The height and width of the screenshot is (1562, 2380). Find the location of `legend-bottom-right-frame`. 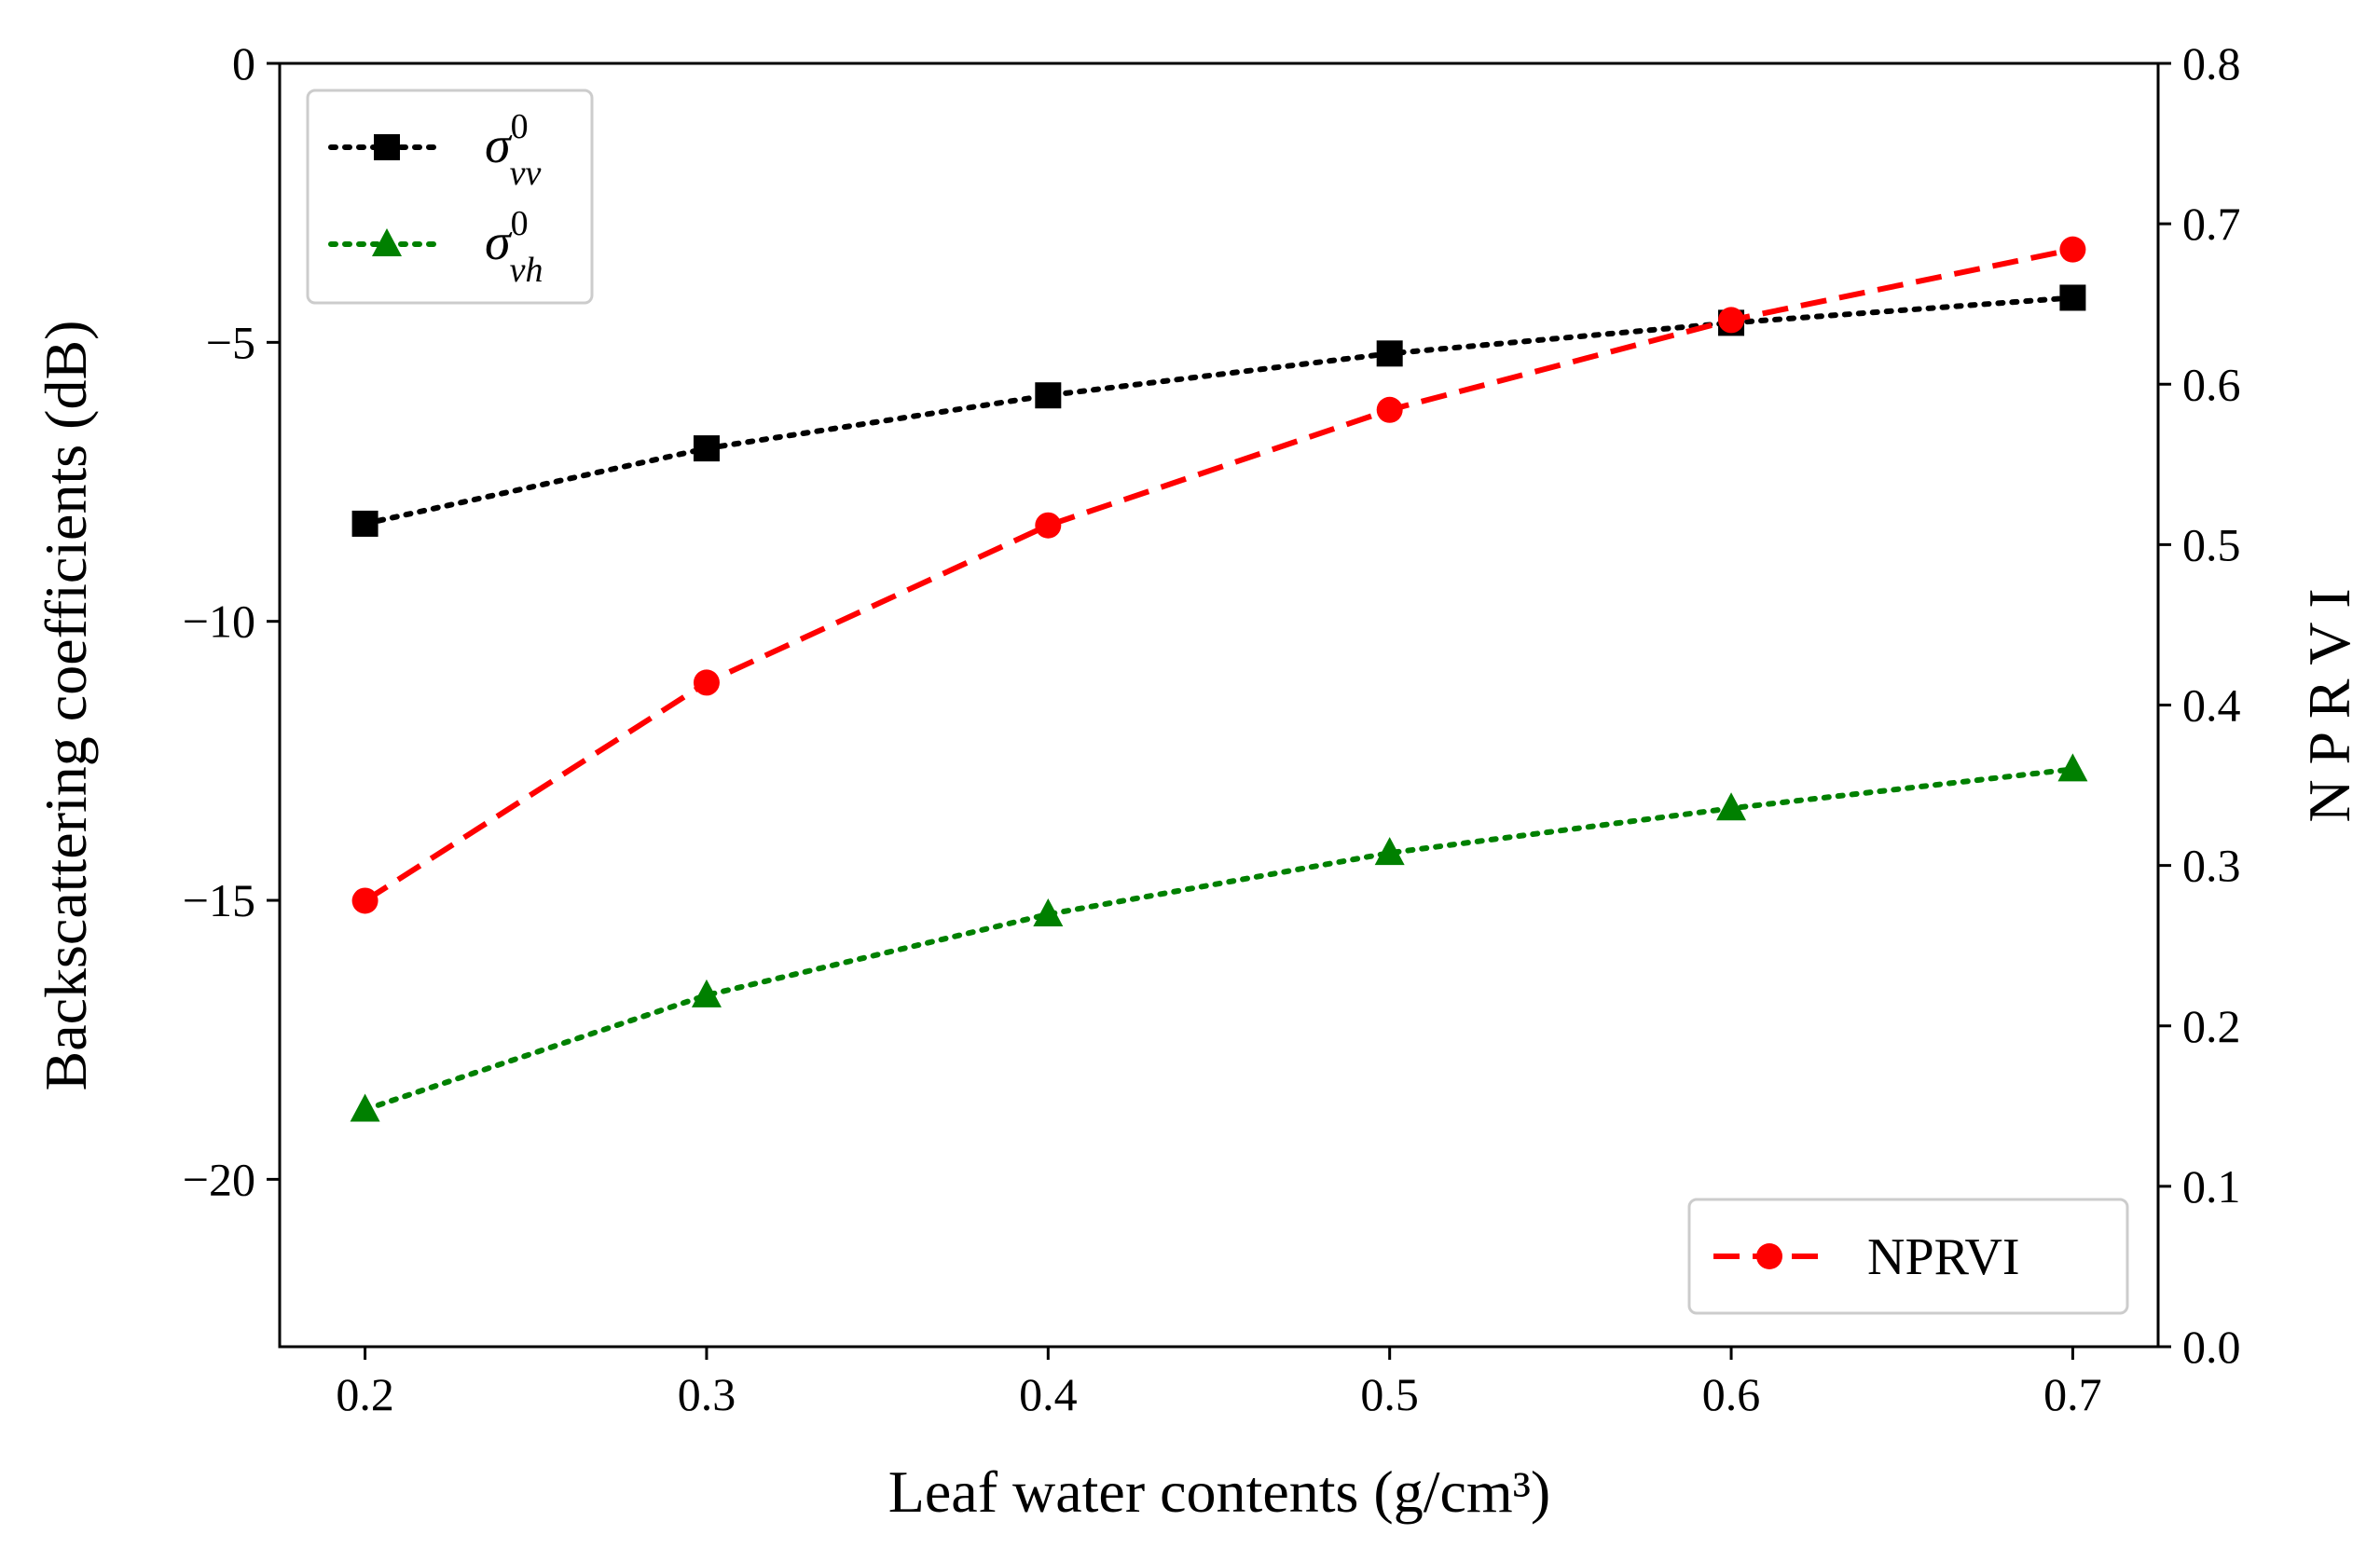

legend-bottom-right-frame is located at coordinates (1908, 1256).